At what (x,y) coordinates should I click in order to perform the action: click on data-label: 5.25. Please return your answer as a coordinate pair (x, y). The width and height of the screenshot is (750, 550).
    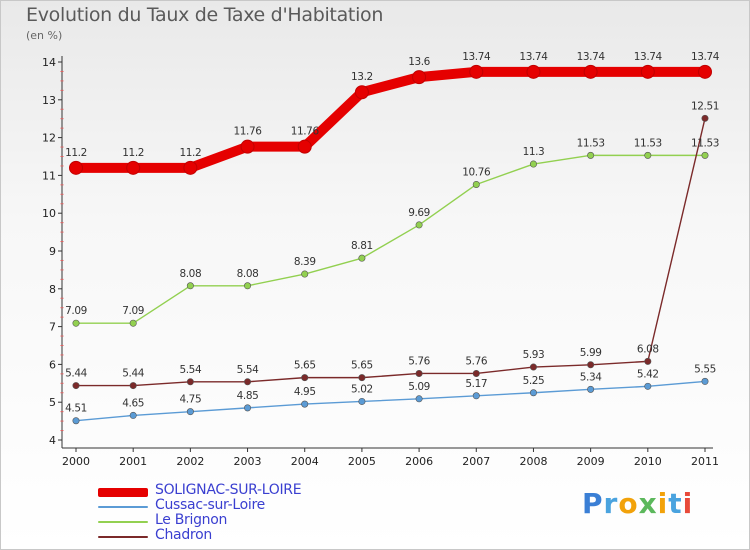
    Looking at the image, I should click on (534, 381).